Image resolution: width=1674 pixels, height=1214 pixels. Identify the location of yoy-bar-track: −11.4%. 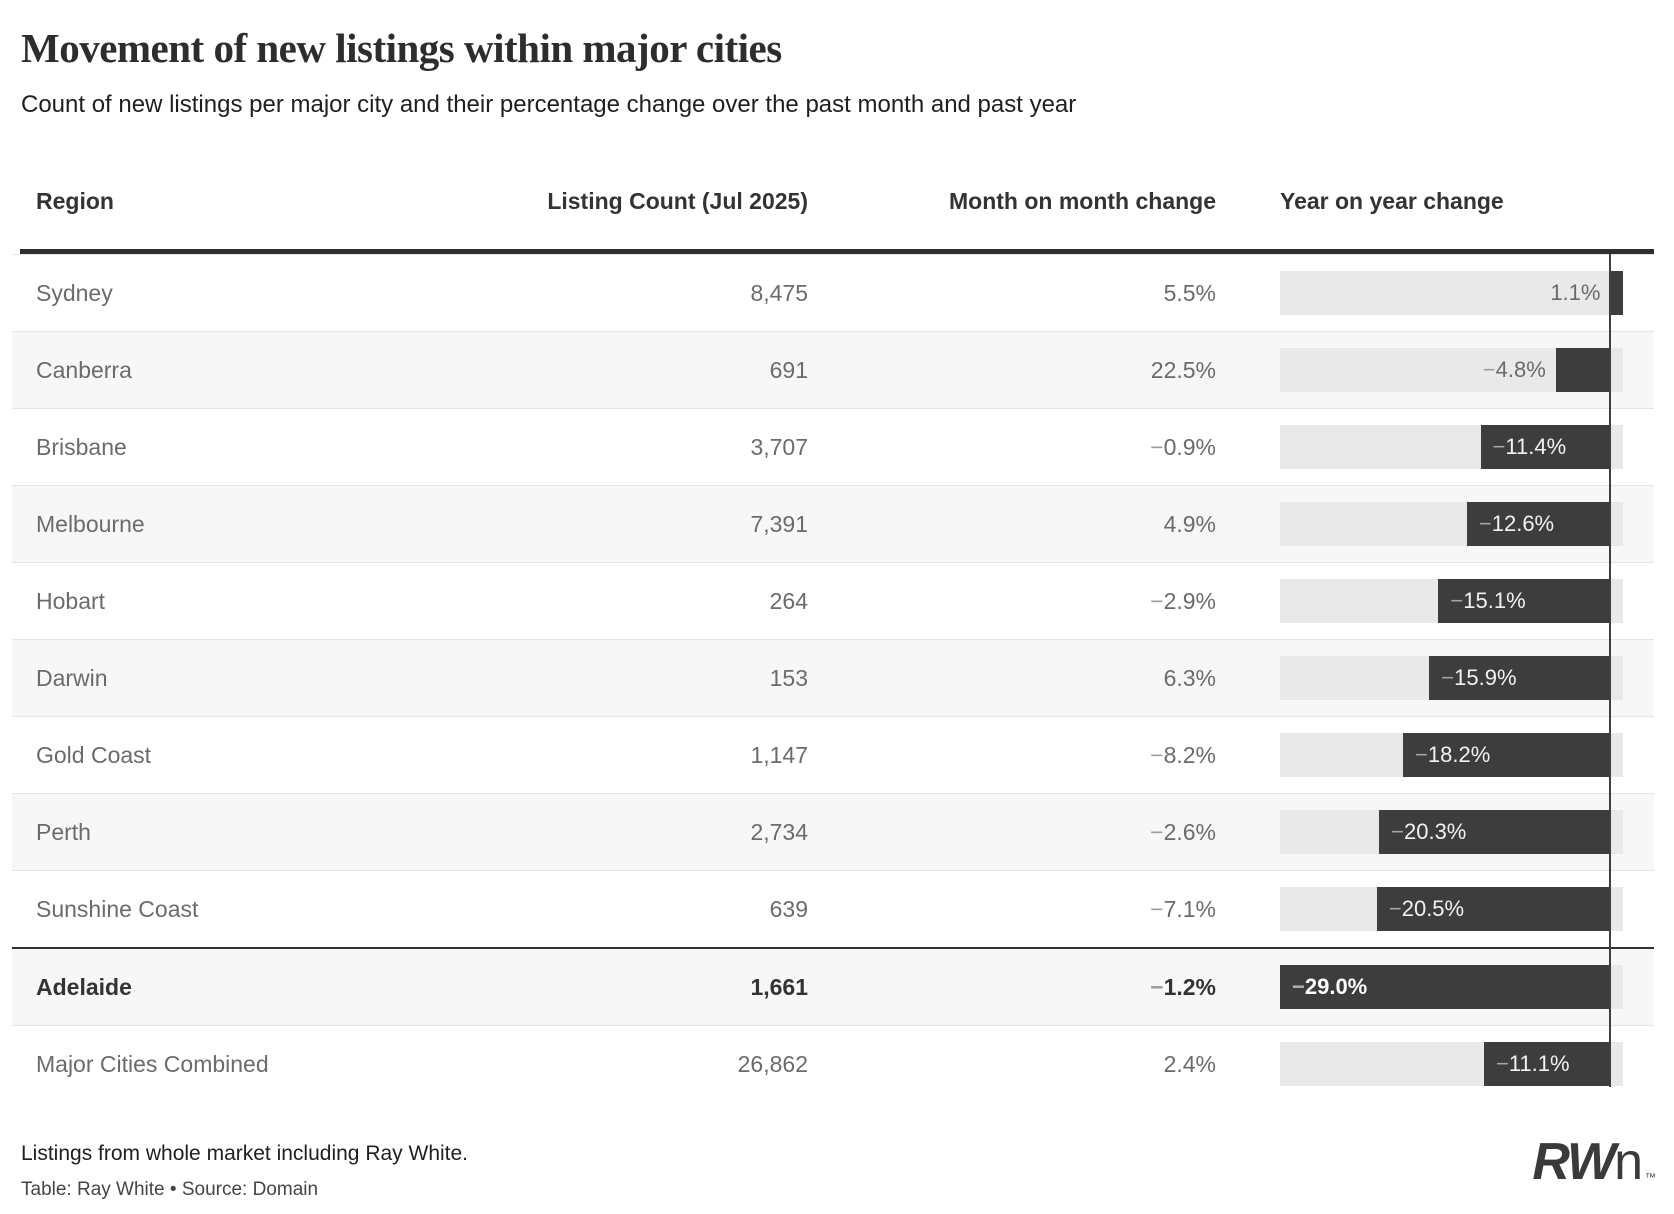
(1451, 447).